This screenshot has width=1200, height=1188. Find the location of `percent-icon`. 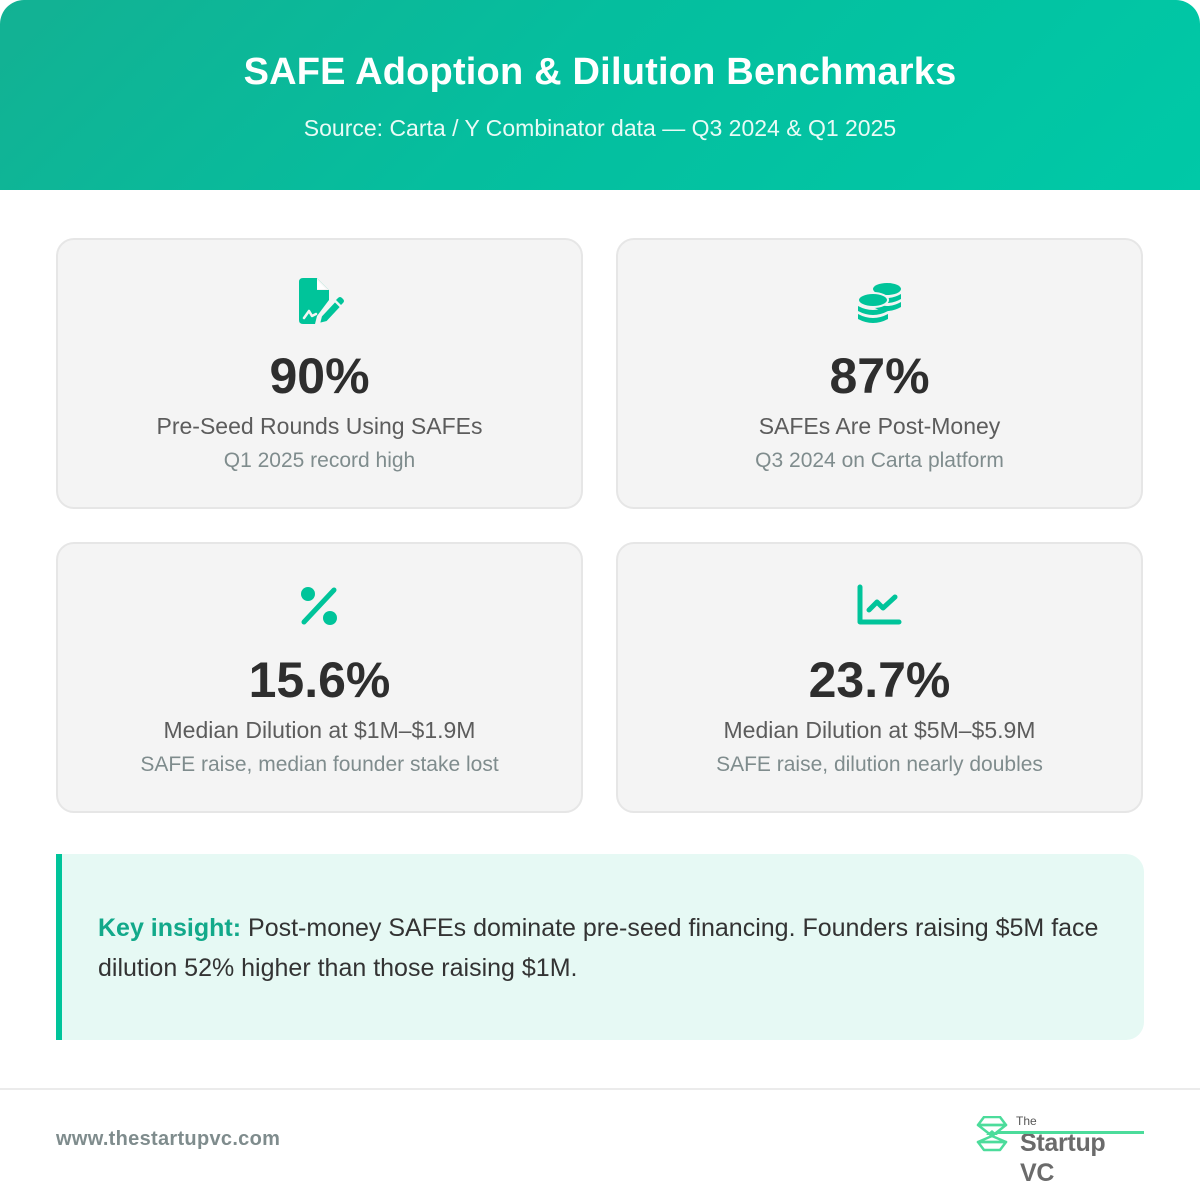

percent-icon is located at coordinates (320, 607).